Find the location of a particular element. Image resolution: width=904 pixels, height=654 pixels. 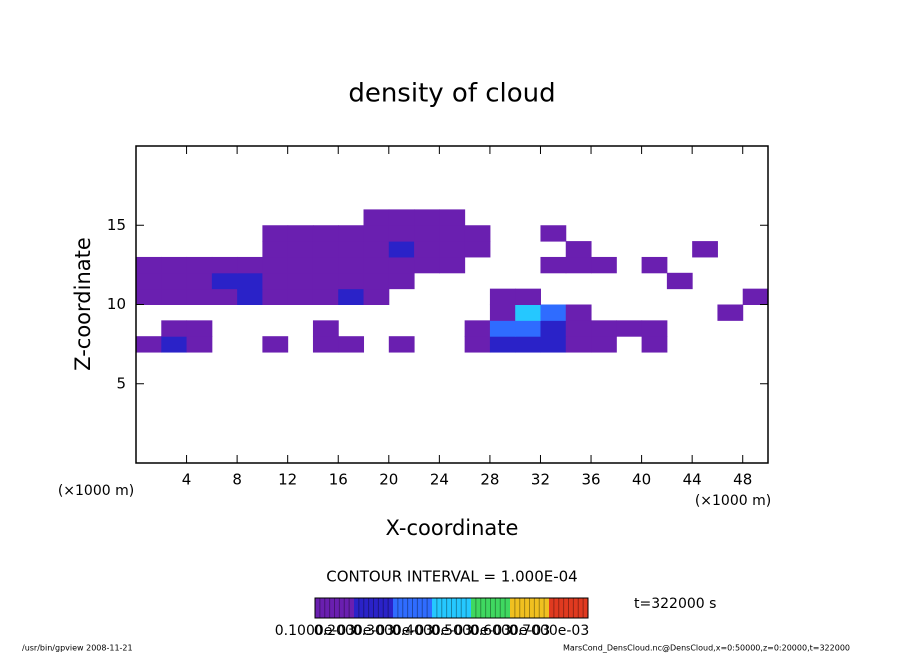

y-tick-label: 15 is located at coordinates (116, 225).